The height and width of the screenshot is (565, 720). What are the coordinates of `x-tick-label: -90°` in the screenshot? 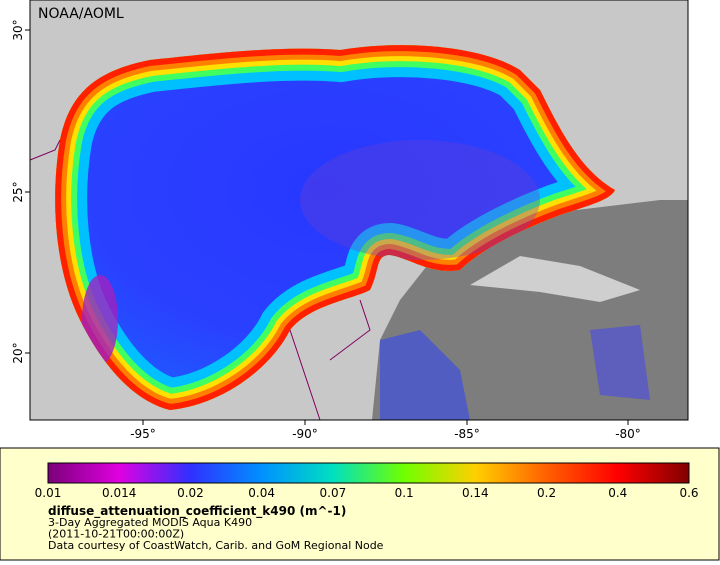 It's located at (305, 434).